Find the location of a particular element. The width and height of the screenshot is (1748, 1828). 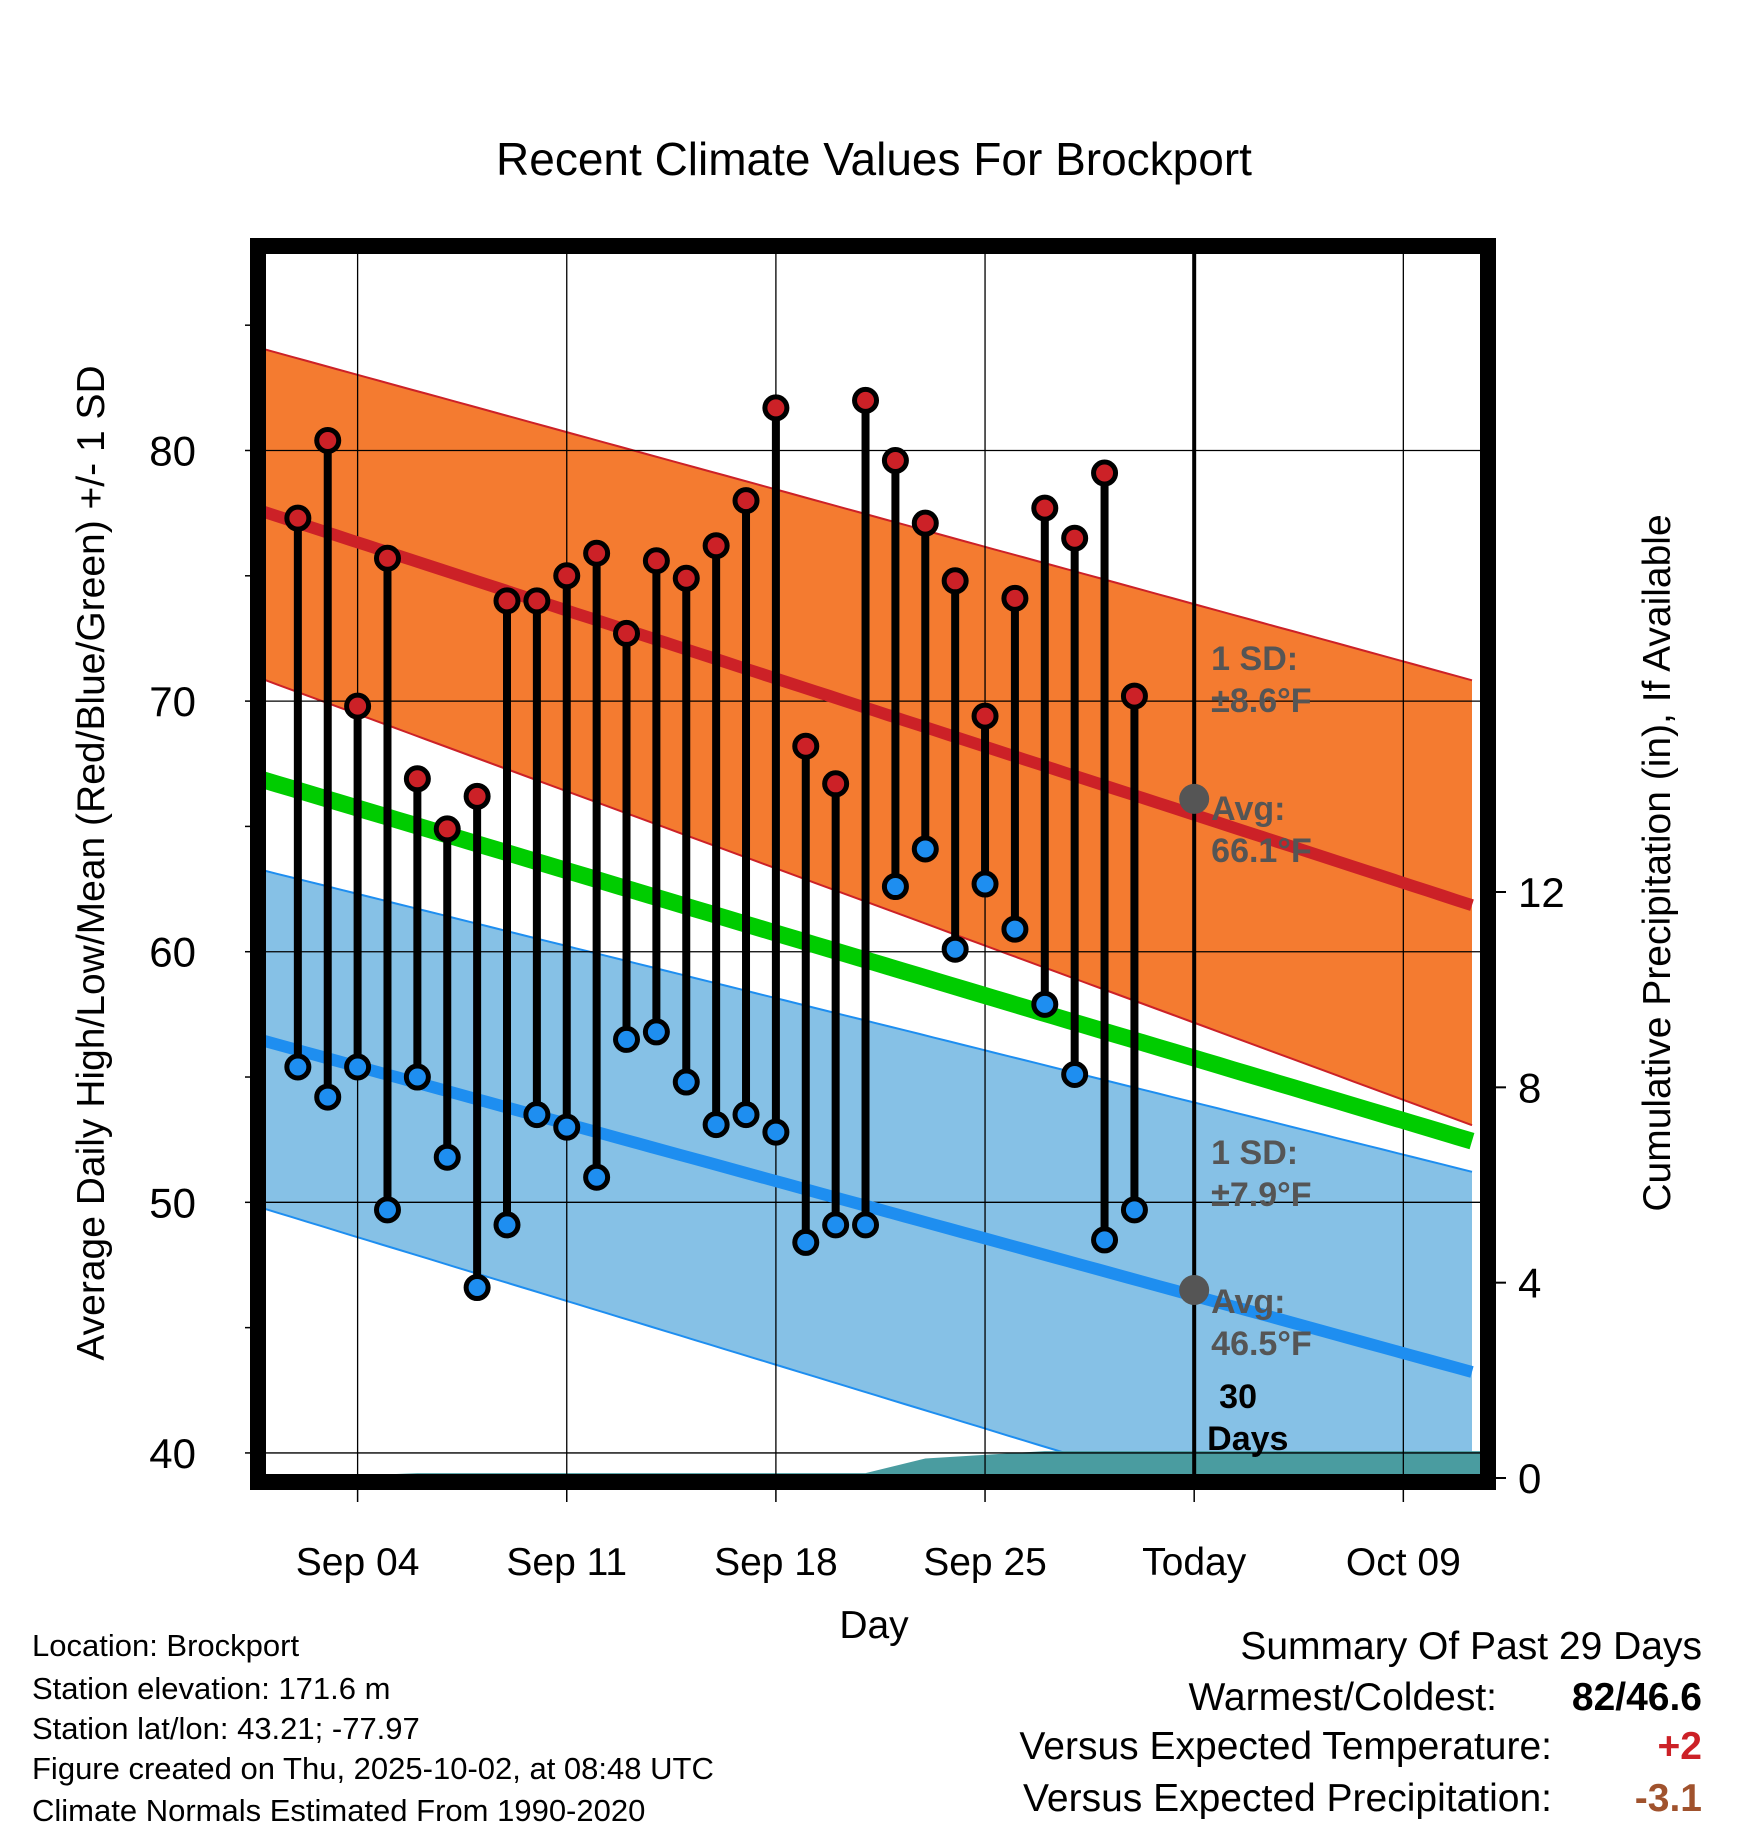

summary-temp-row: Versus Expected Temperature: +2 is located at coordinates (1360, 1747).